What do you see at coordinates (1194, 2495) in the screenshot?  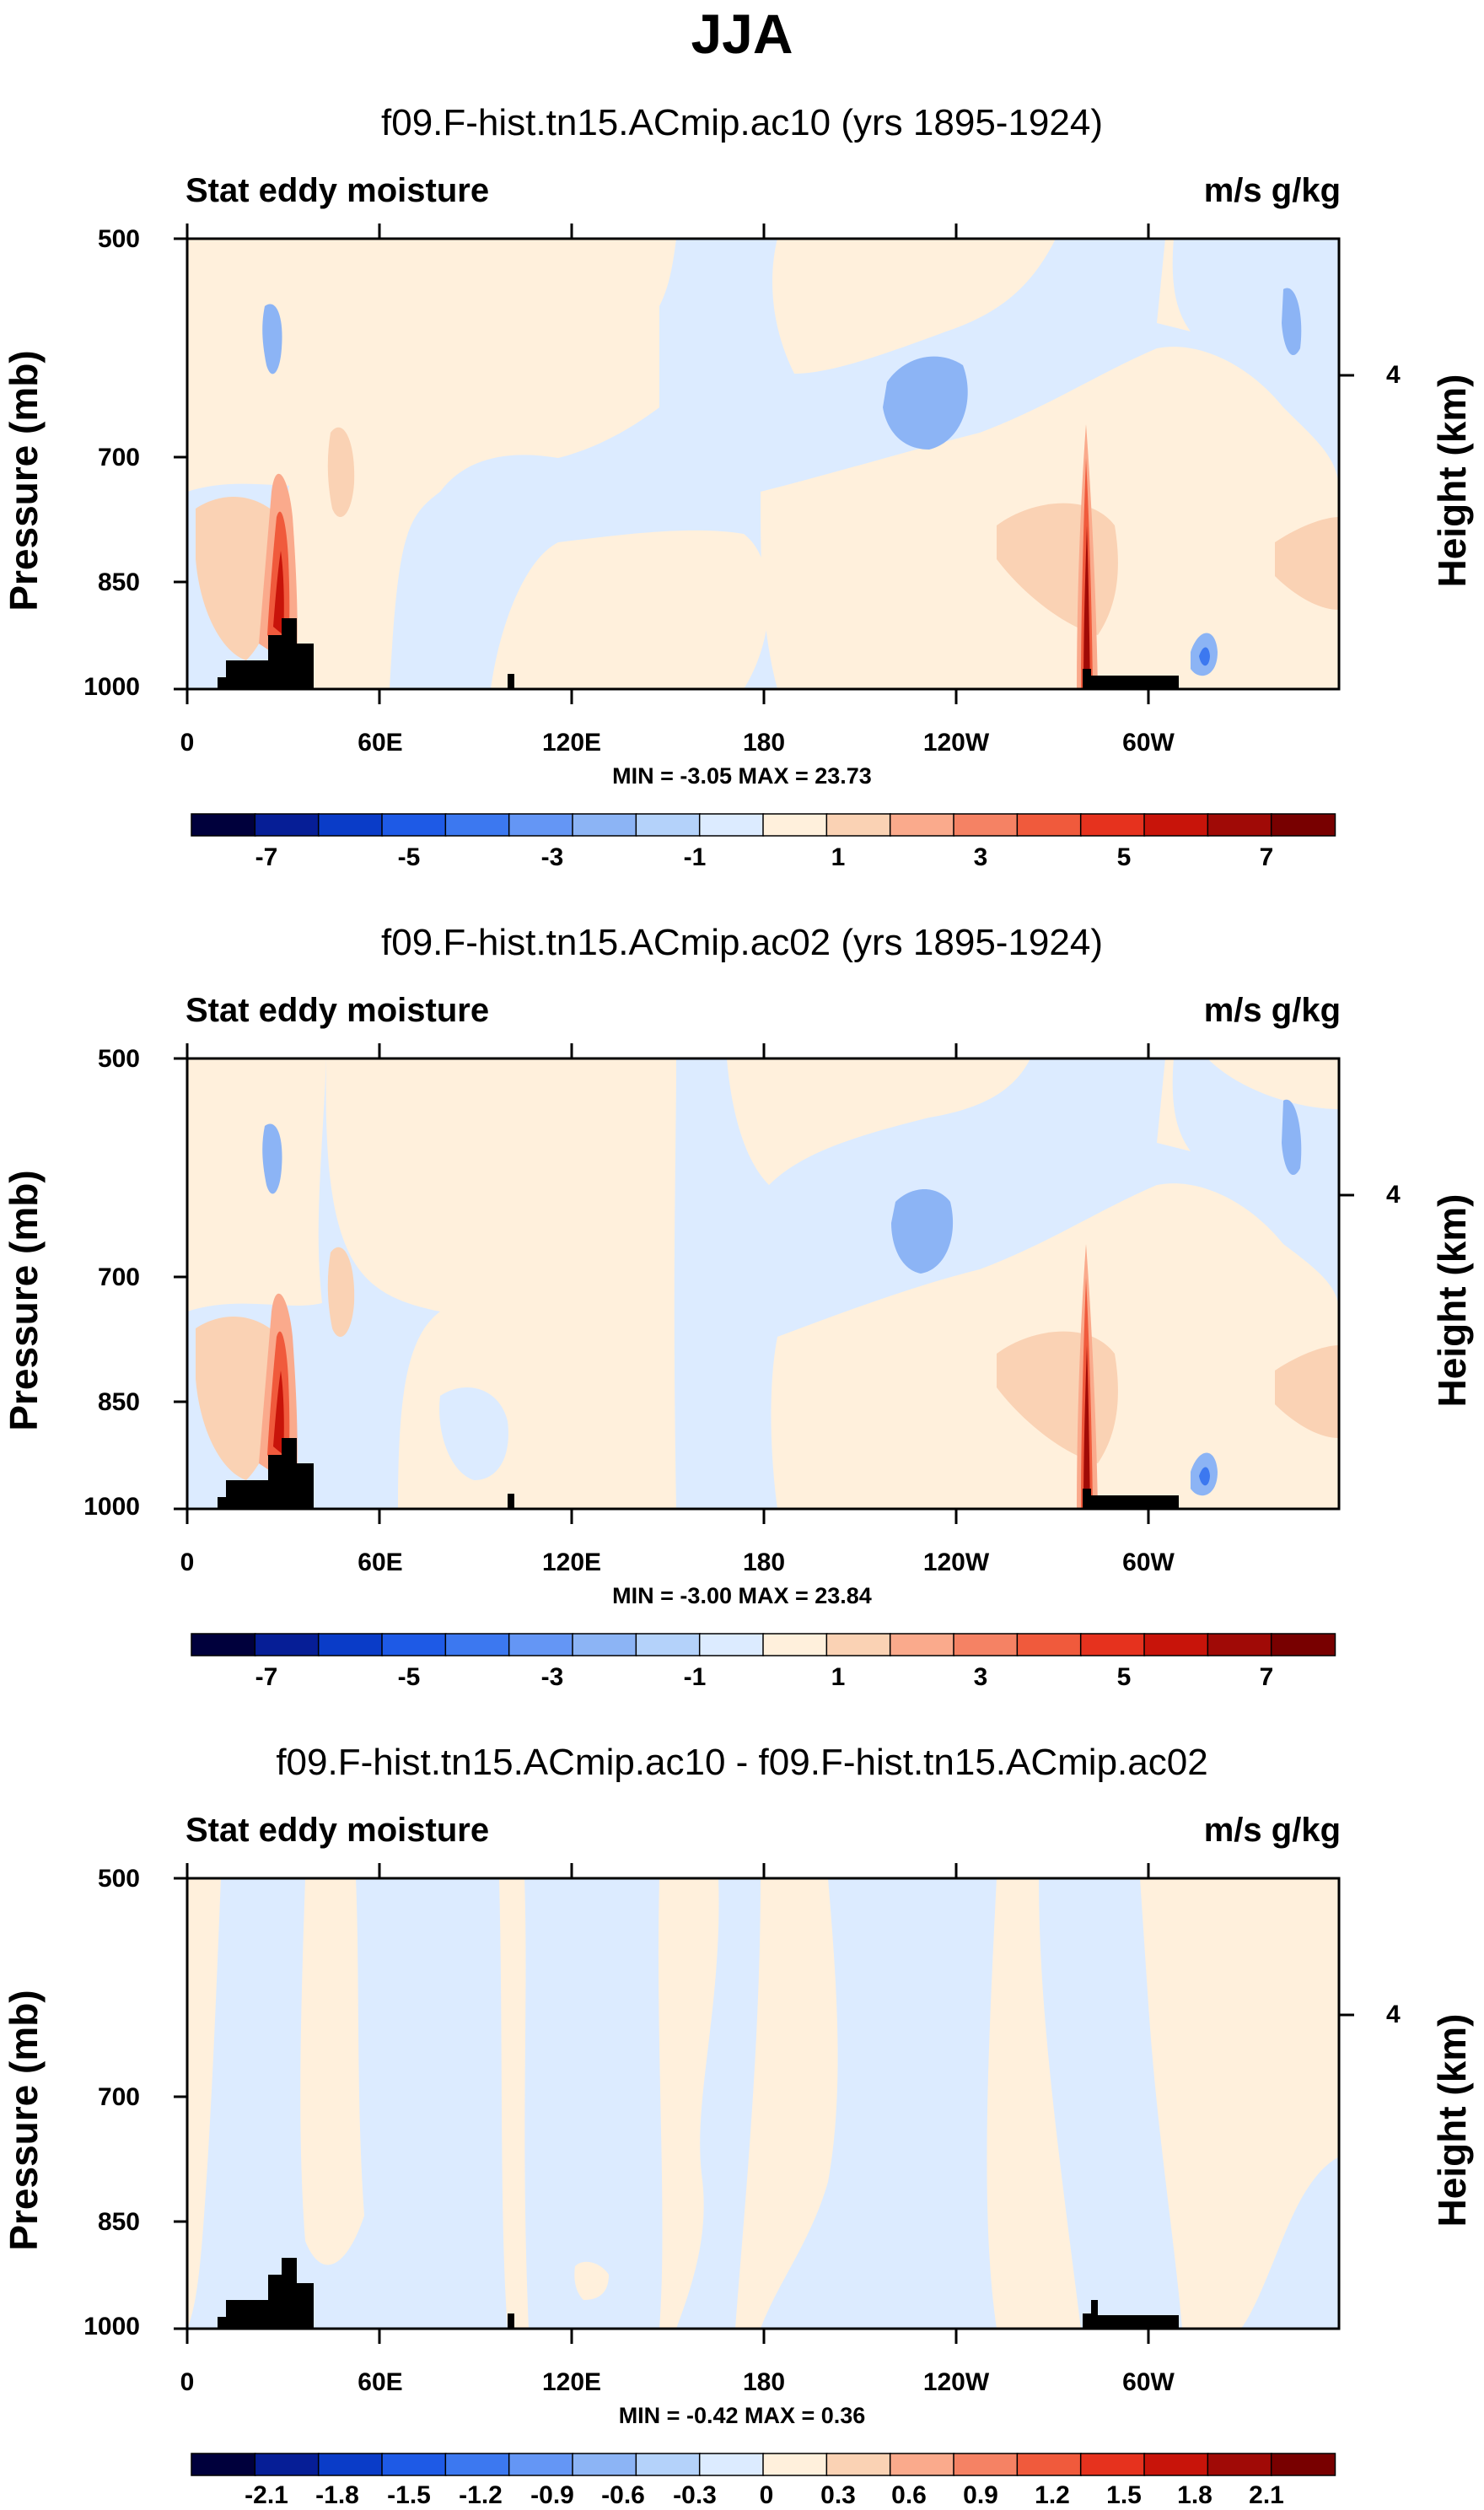 I see `panel-3-colorbar-label: 1.8` at bounding box center [1194, 2495].